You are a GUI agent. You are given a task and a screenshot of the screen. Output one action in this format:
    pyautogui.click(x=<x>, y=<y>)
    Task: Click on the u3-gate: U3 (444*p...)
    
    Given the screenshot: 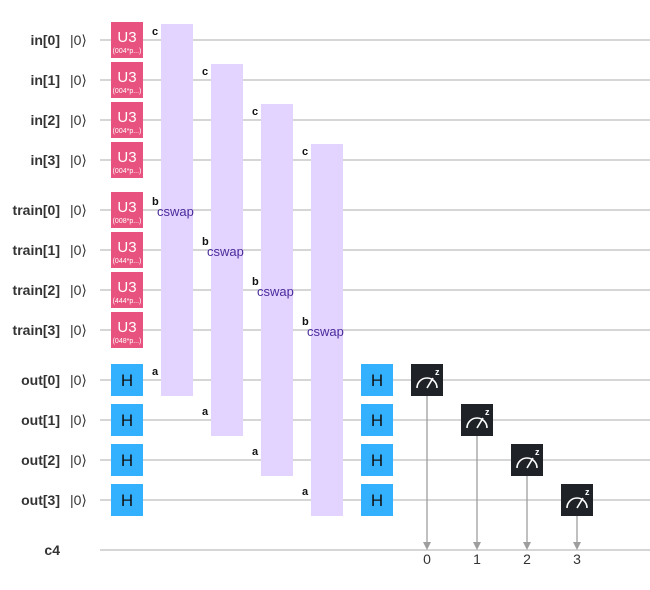 What is the action you would take?
    pyautogui.click(x=127, y=290)
    